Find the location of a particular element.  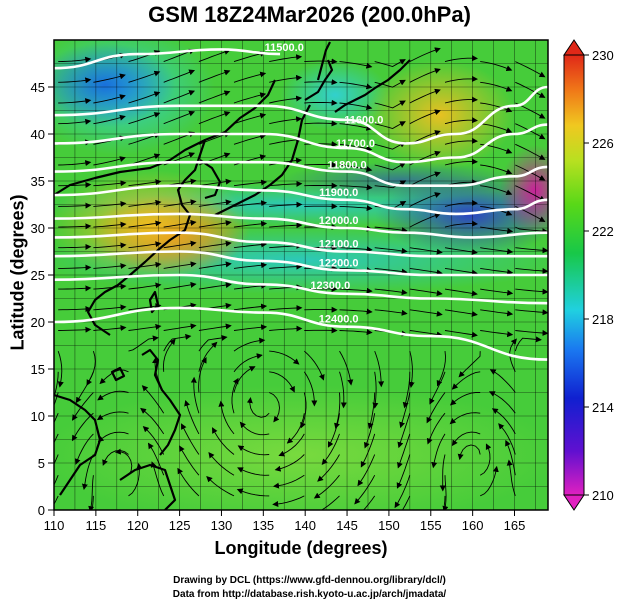

x-tick-label: 120 is located at coordinates (138, 525).